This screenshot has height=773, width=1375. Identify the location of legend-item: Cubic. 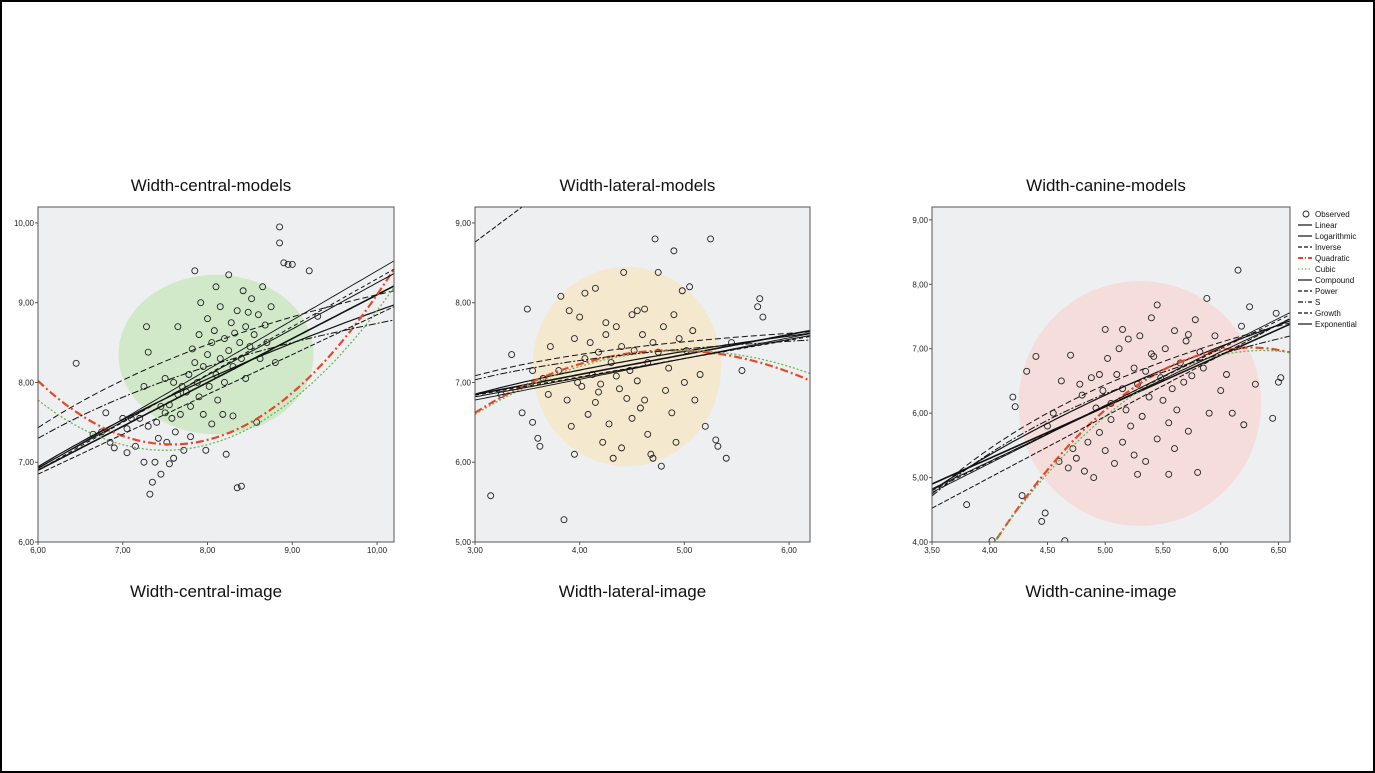
(1316, 269).